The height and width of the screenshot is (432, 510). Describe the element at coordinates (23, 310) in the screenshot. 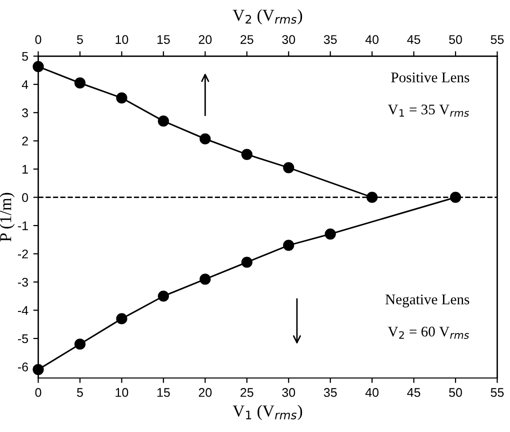

I see `y-tick-label: -4` at that location.